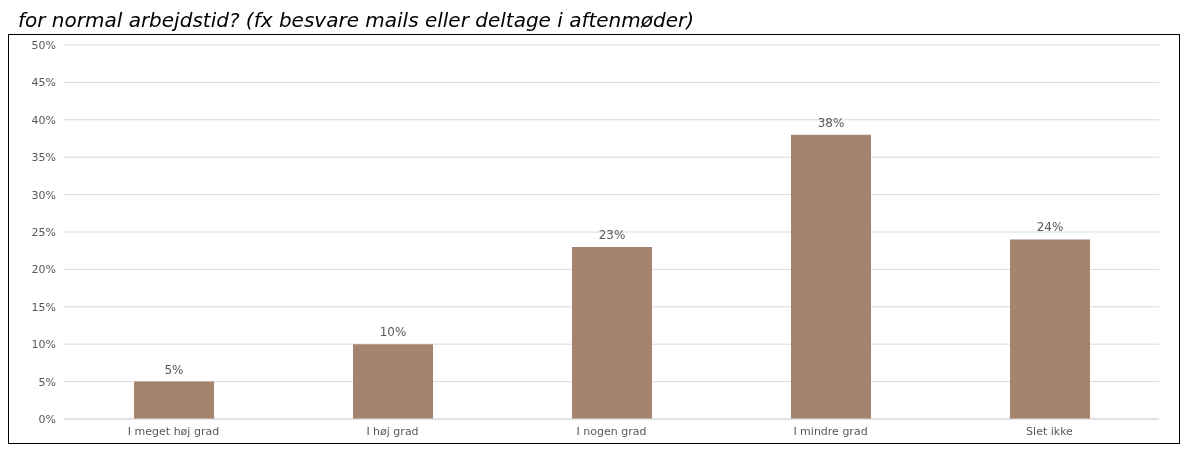 Image resolution: width=1192 pixels, height=455 pixels. Describe the element at coordinates (47, 382) in the screenshot. I see `y-tick-label: 5%` at that location.